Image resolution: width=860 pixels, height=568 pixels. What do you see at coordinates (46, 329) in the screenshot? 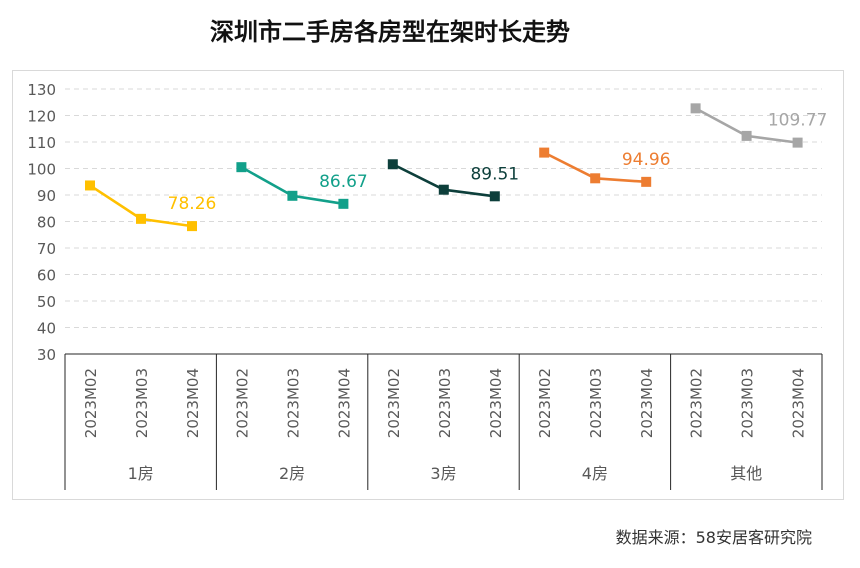
I see `y-tick-label: 40` at bounding box center [46, 329].